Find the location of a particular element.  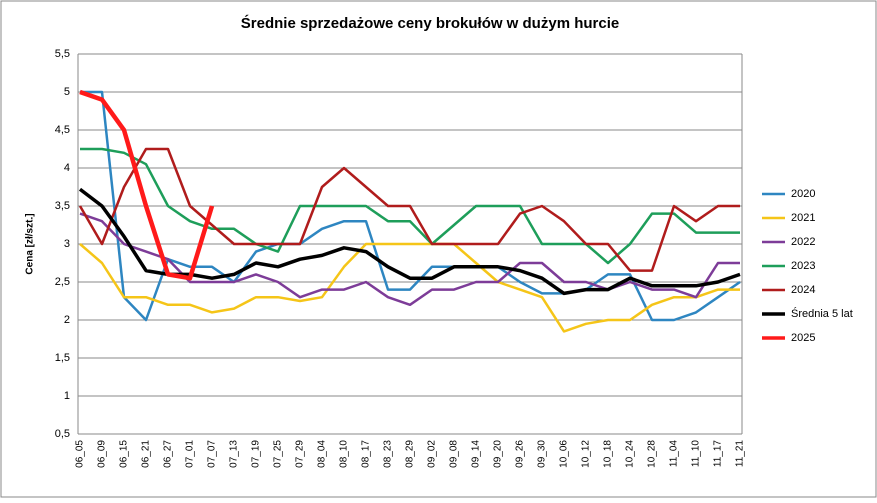

legend-label: 2020 is located at coordinates (803, 194).